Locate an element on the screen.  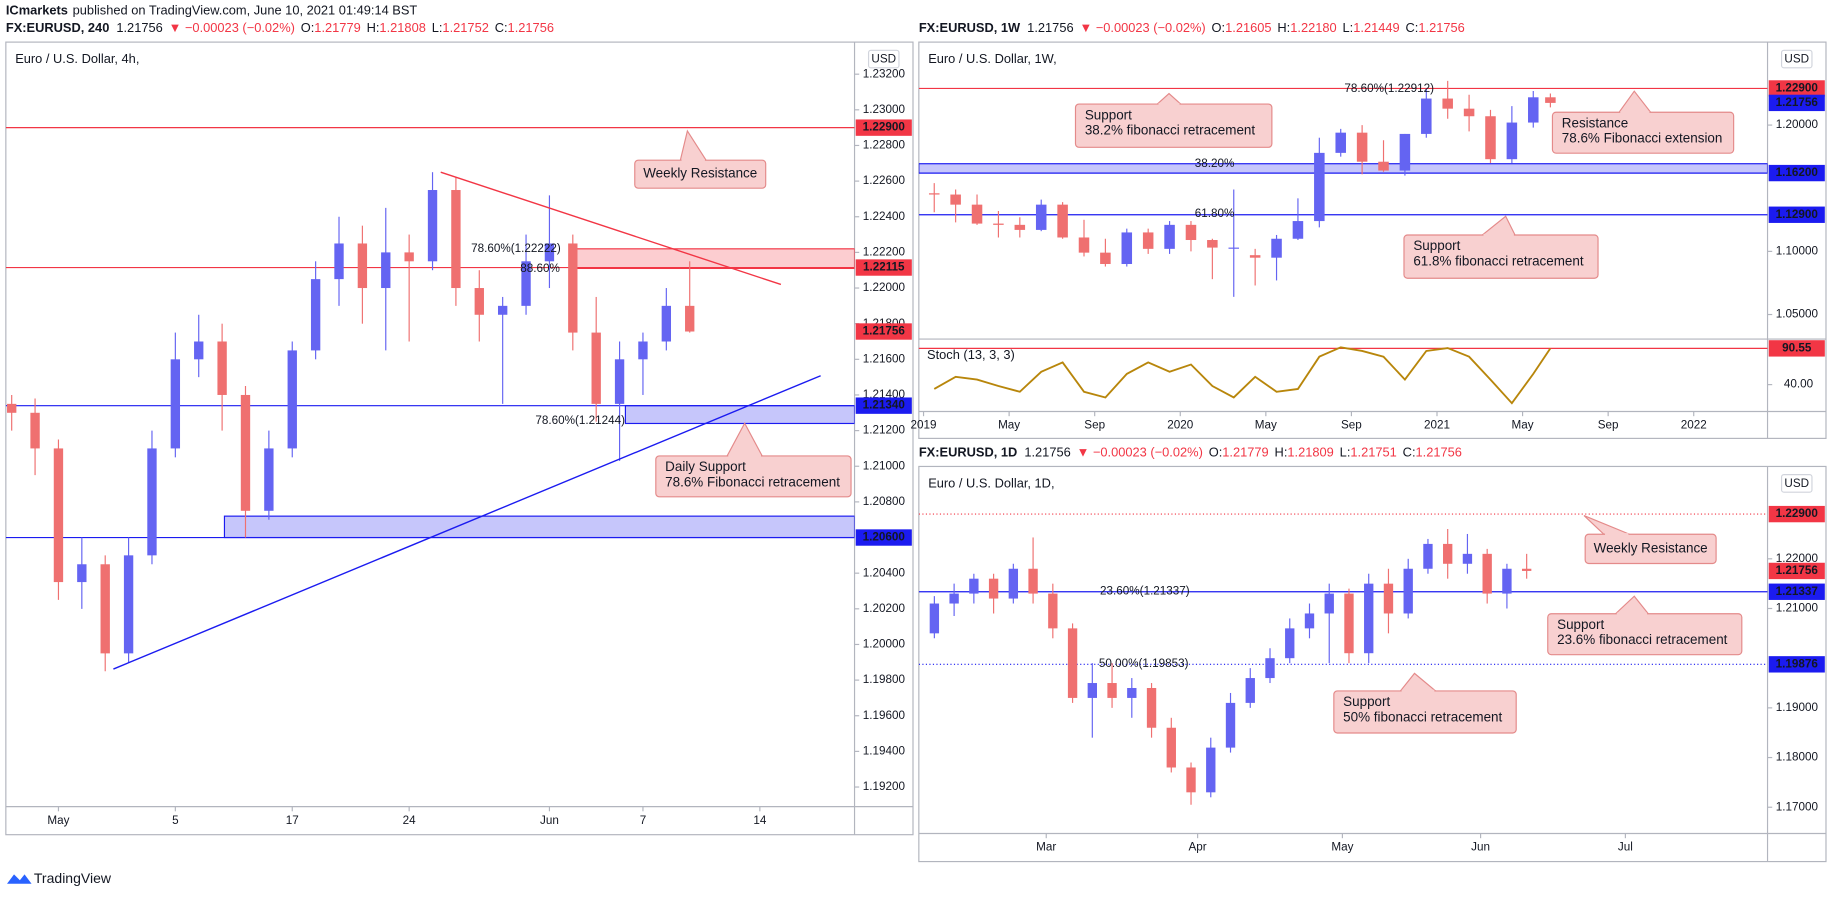
y-tick-label: 1.21600 is located at coordinates (884, 358).